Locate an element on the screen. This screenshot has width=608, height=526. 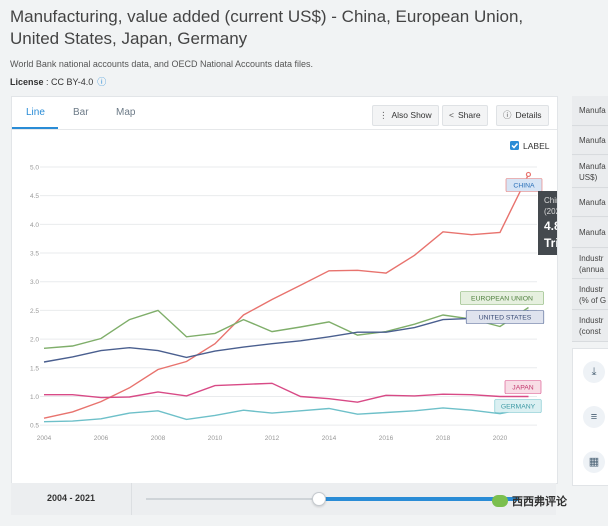
tooltip-box is located at coordinates (547, 223).